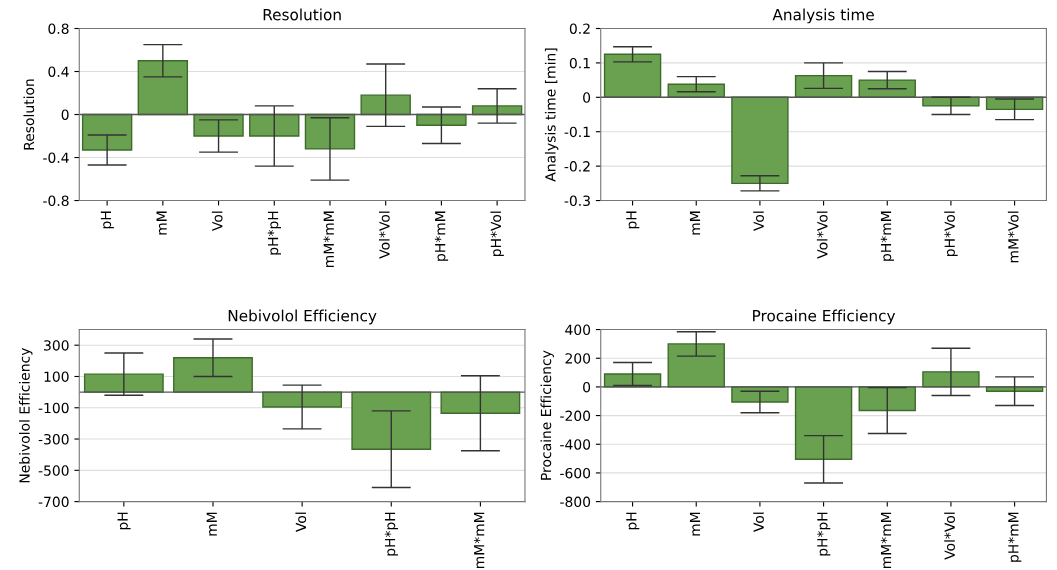  Describe the element at coordinates (1013, 237) in the screenshot. I see `x-tick-label: mM*Vol` at that location.